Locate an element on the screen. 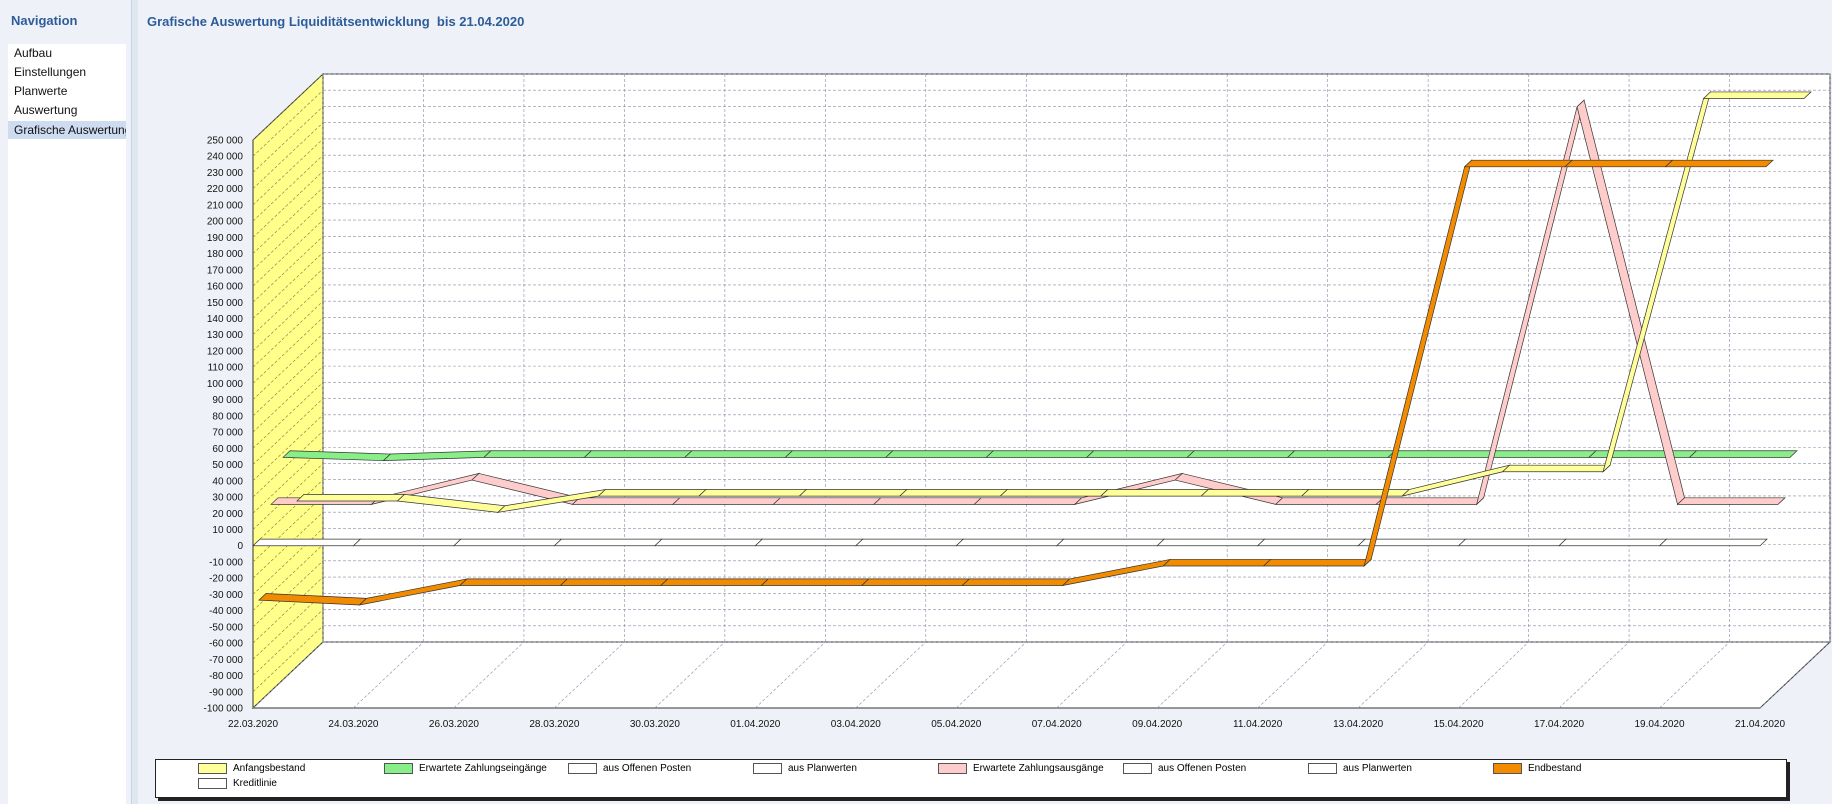 This screenshot has height=804, width=1832. left-wall is located at coordinates (288, 391).